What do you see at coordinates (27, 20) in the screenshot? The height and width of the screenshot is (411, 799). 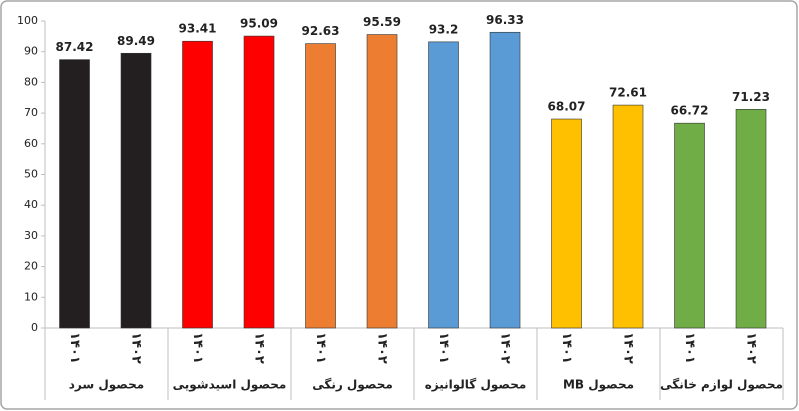 I see `y-tick-label: 100` at bounding box center [27, 20].